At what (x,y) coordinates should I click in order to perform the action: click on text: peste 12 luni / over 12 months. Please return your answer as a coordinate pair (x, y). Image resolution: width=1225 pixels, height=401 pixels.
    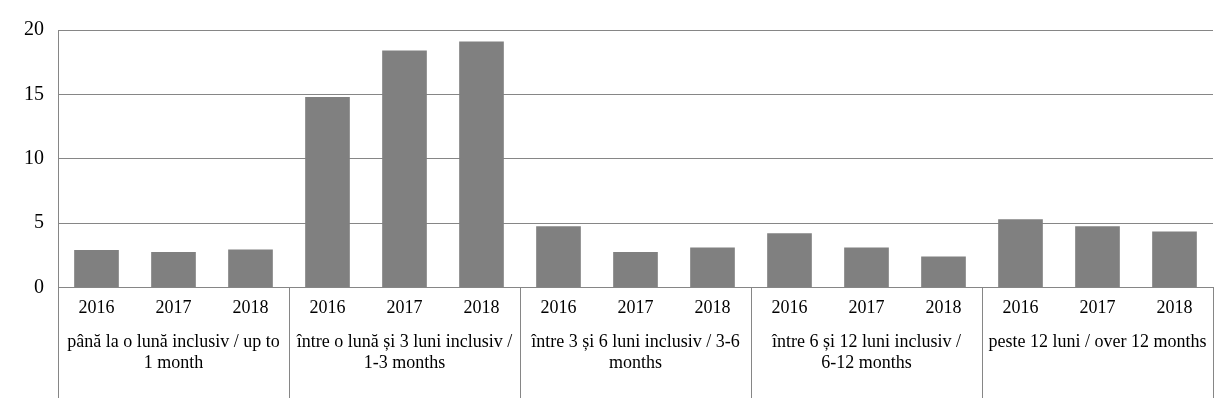
    Looking at the image, I should click on (1097, 341).